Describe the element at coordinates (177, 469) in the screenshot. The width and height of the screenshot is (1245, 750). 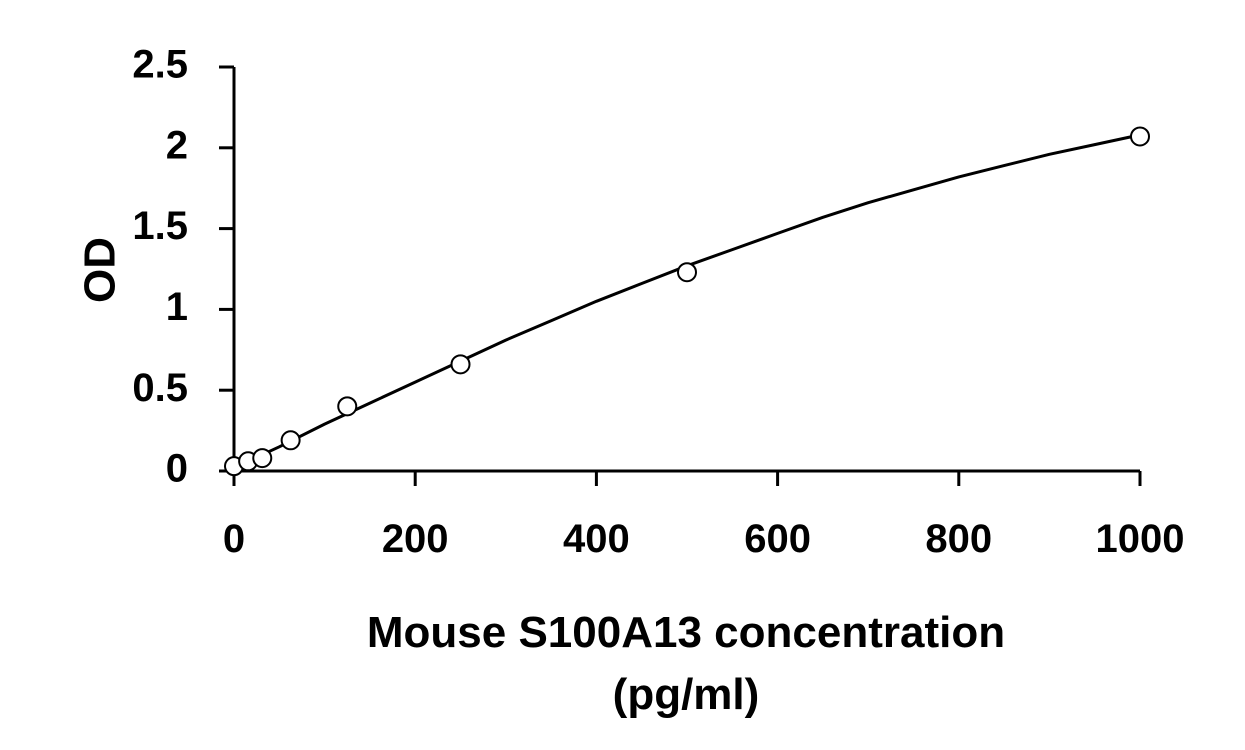
I see `y-tick-label: 0` at that location.